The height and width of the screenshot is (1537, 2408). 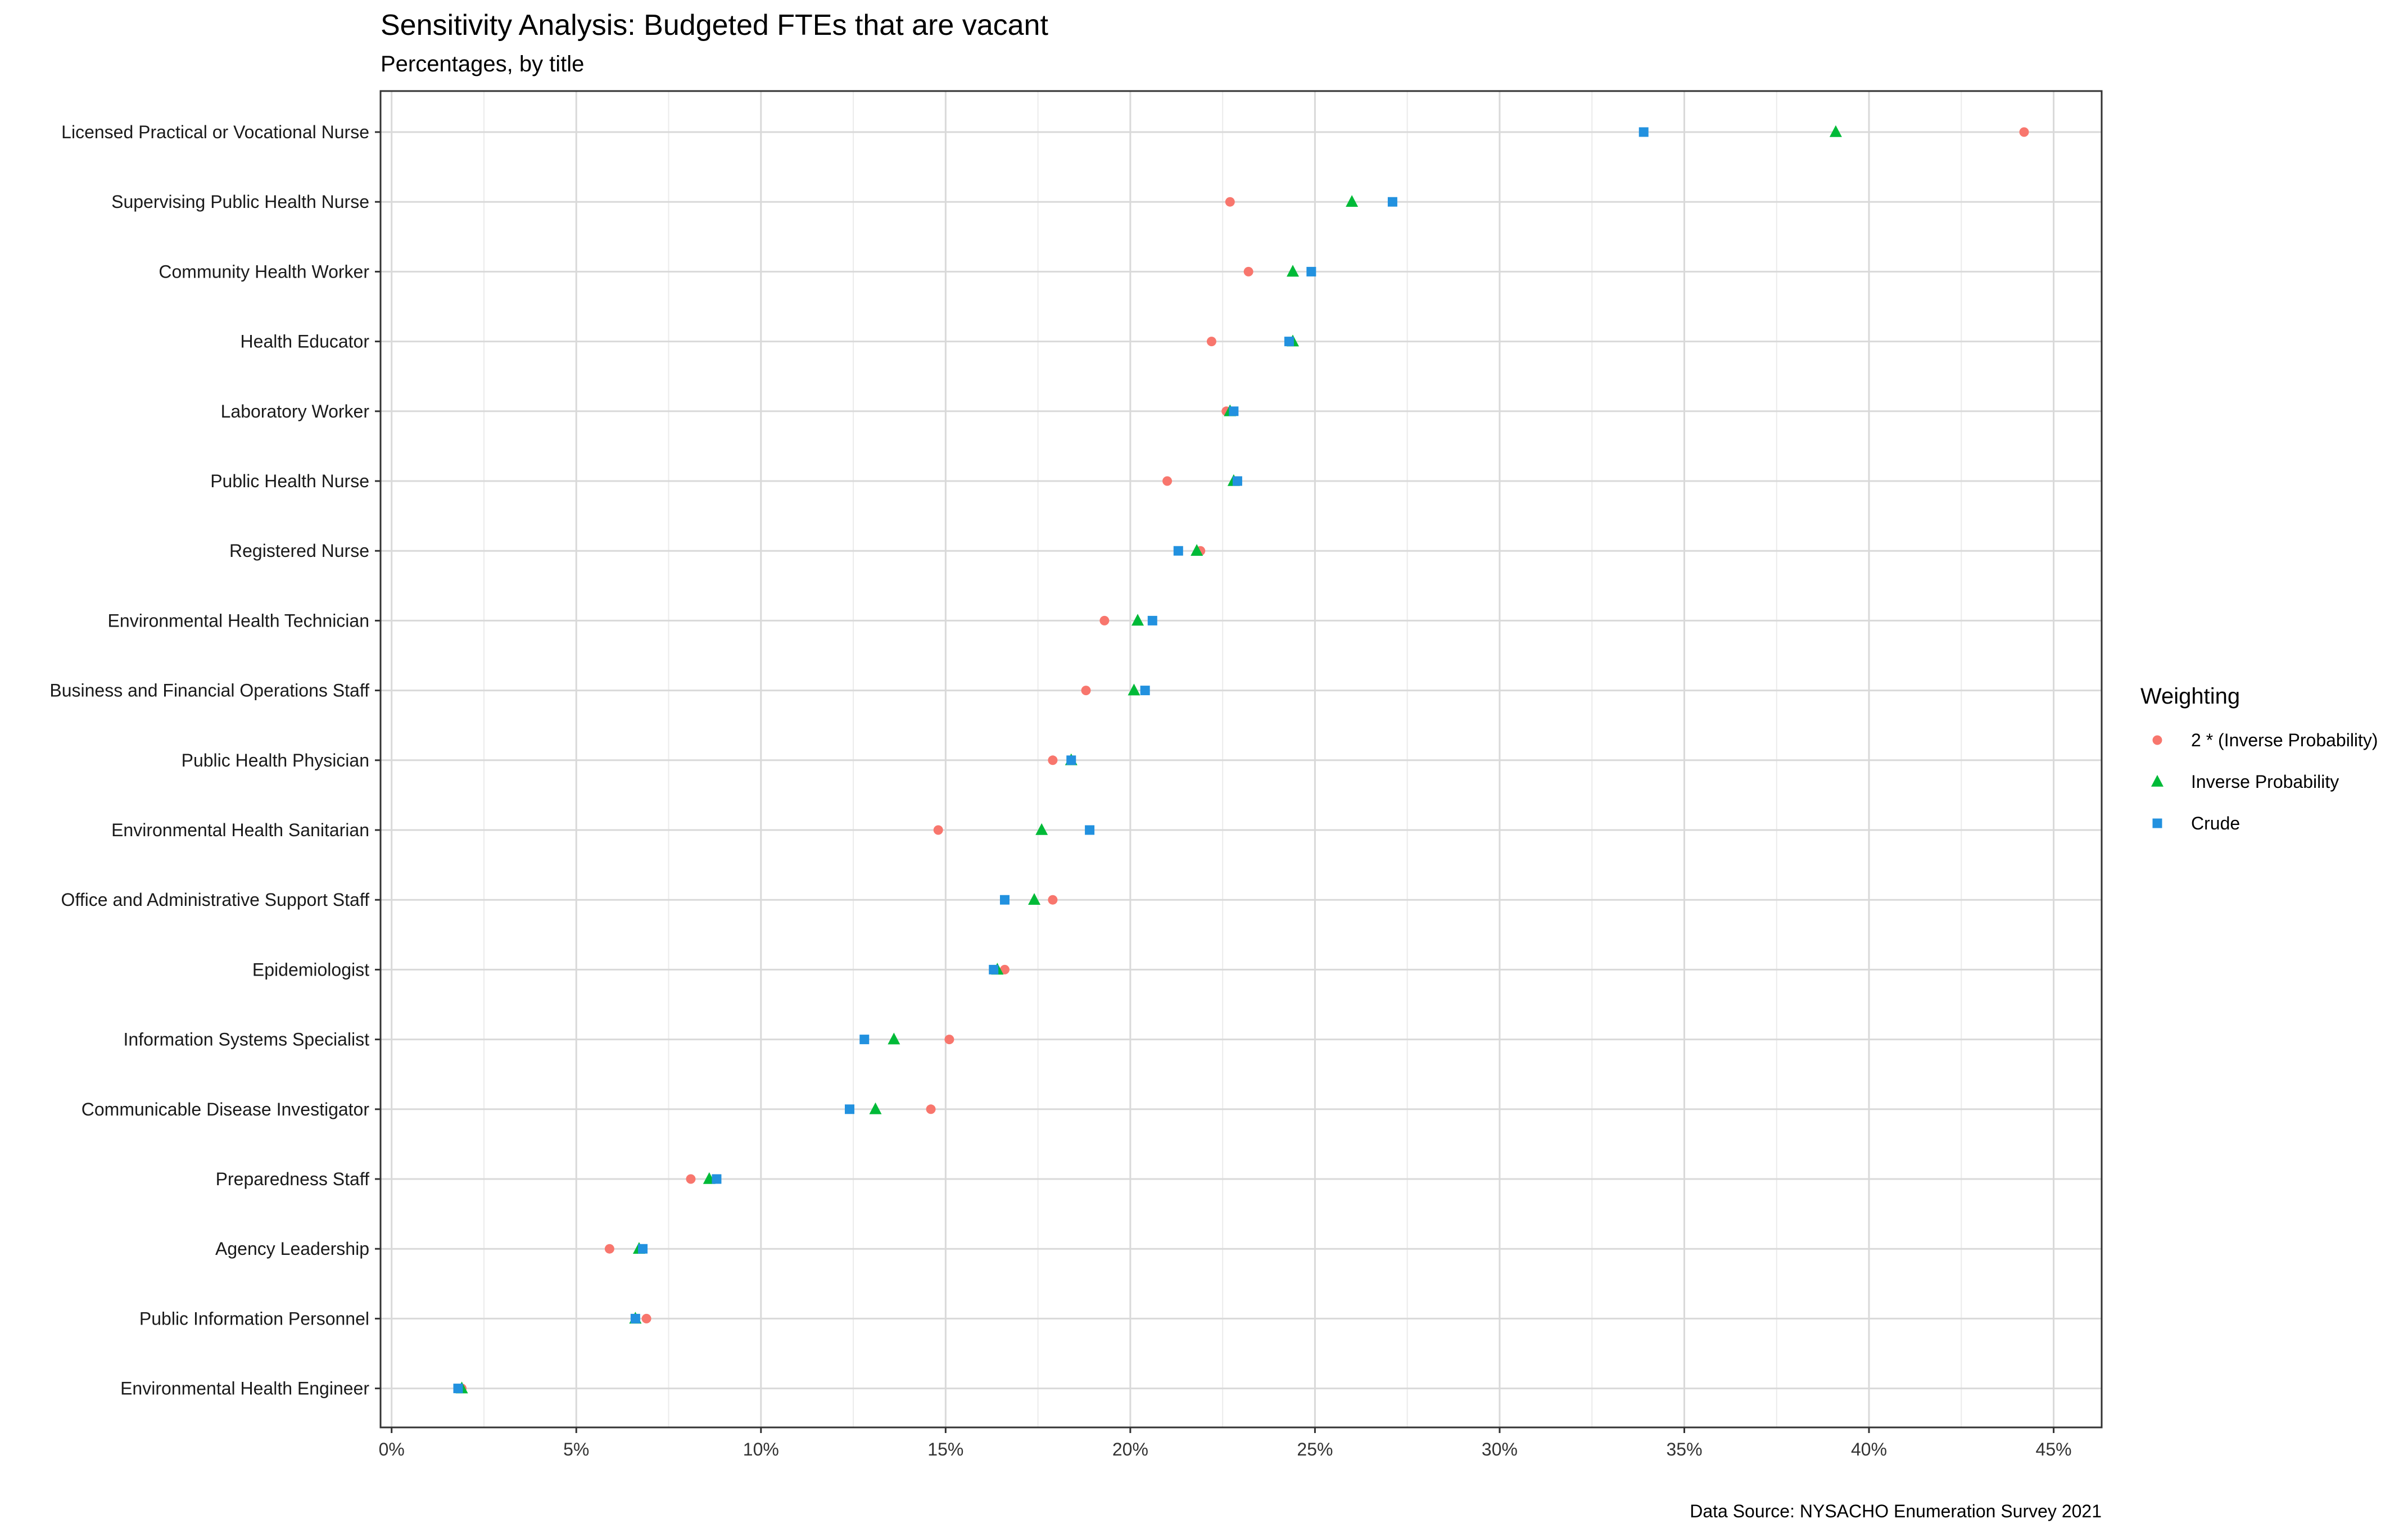 I want to click on category-label: Environmental Health Sanitarian, so click(x=240, y=830).